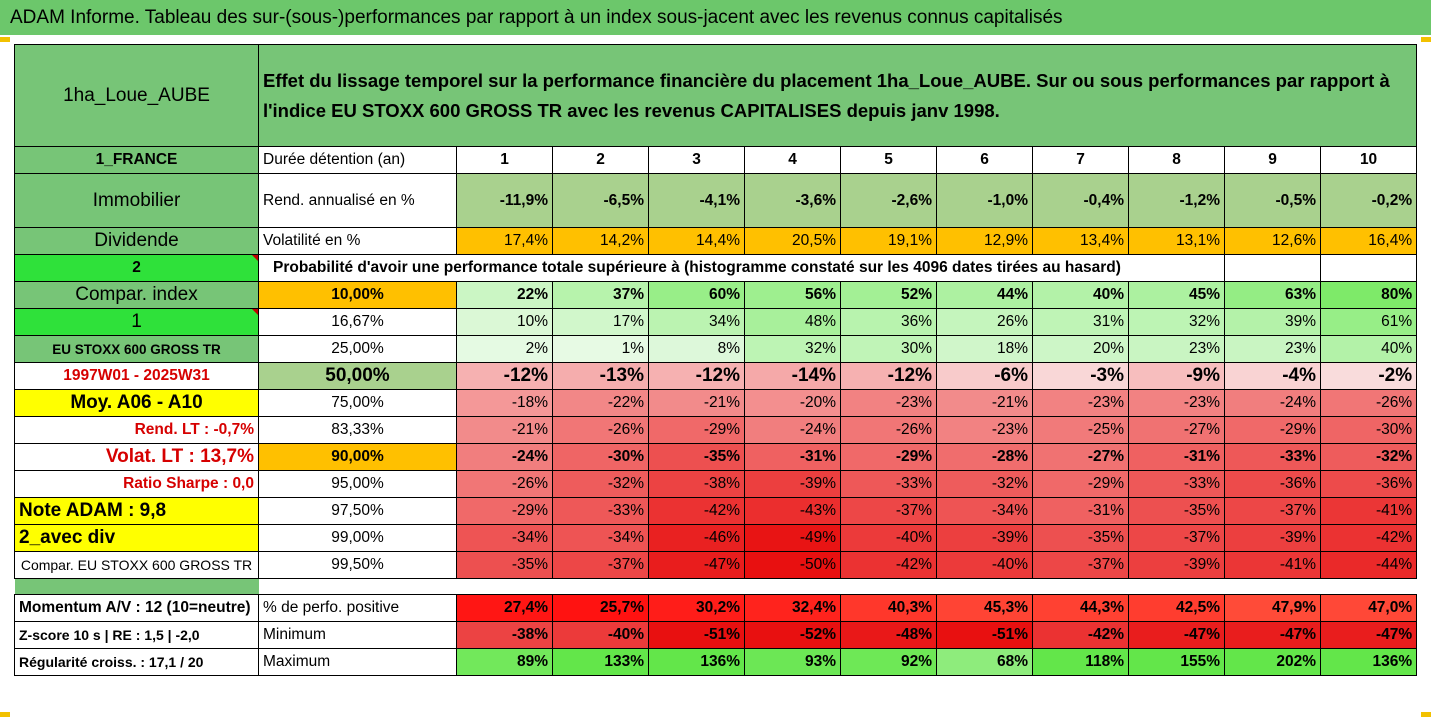 The width and height of the screenshot is (1431, 718). Describe the element at coordinates (504, 430) in the screenshot. I see `percentile-value-cell: -21%` at that location.